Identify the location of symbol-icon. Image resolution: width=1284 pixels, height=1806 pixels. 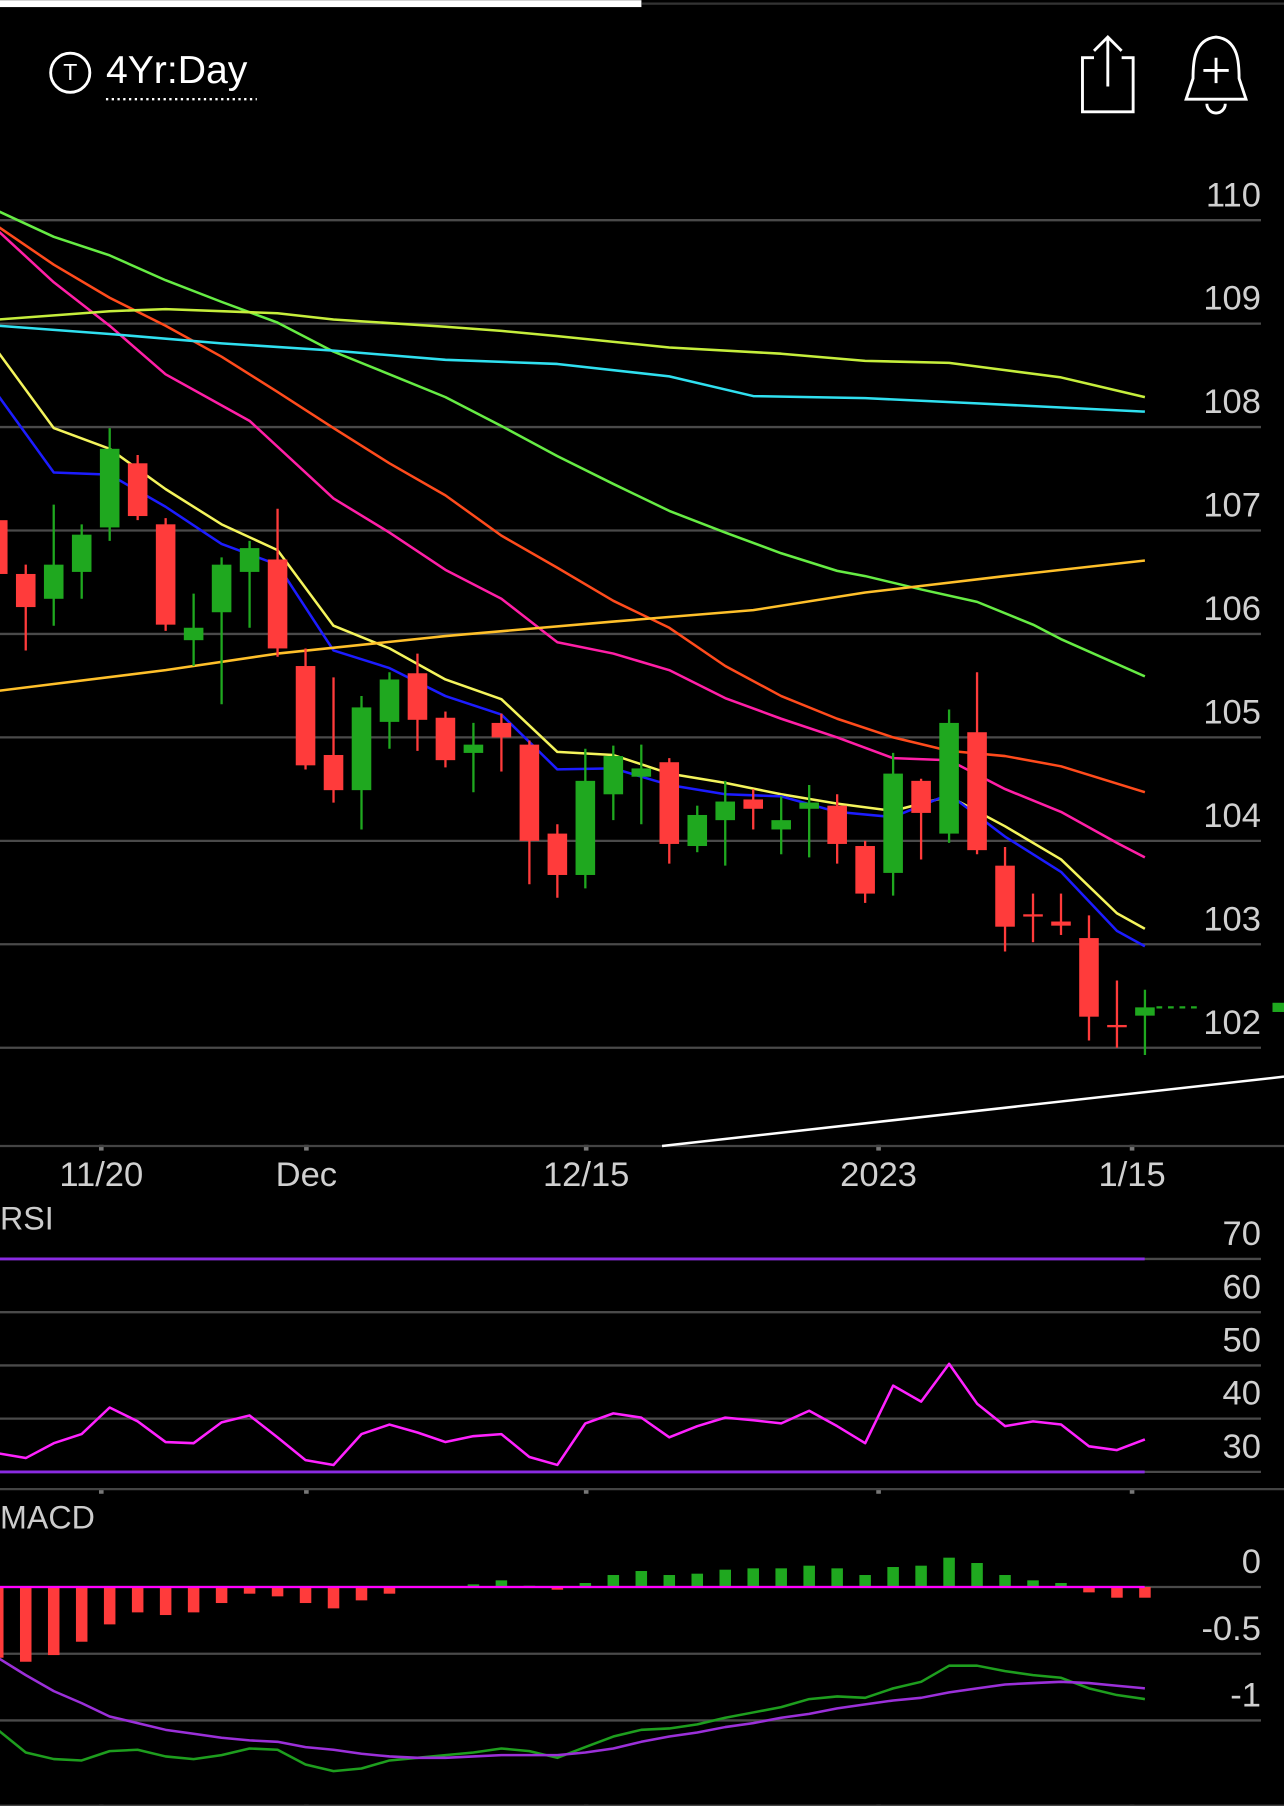
(70, 72).